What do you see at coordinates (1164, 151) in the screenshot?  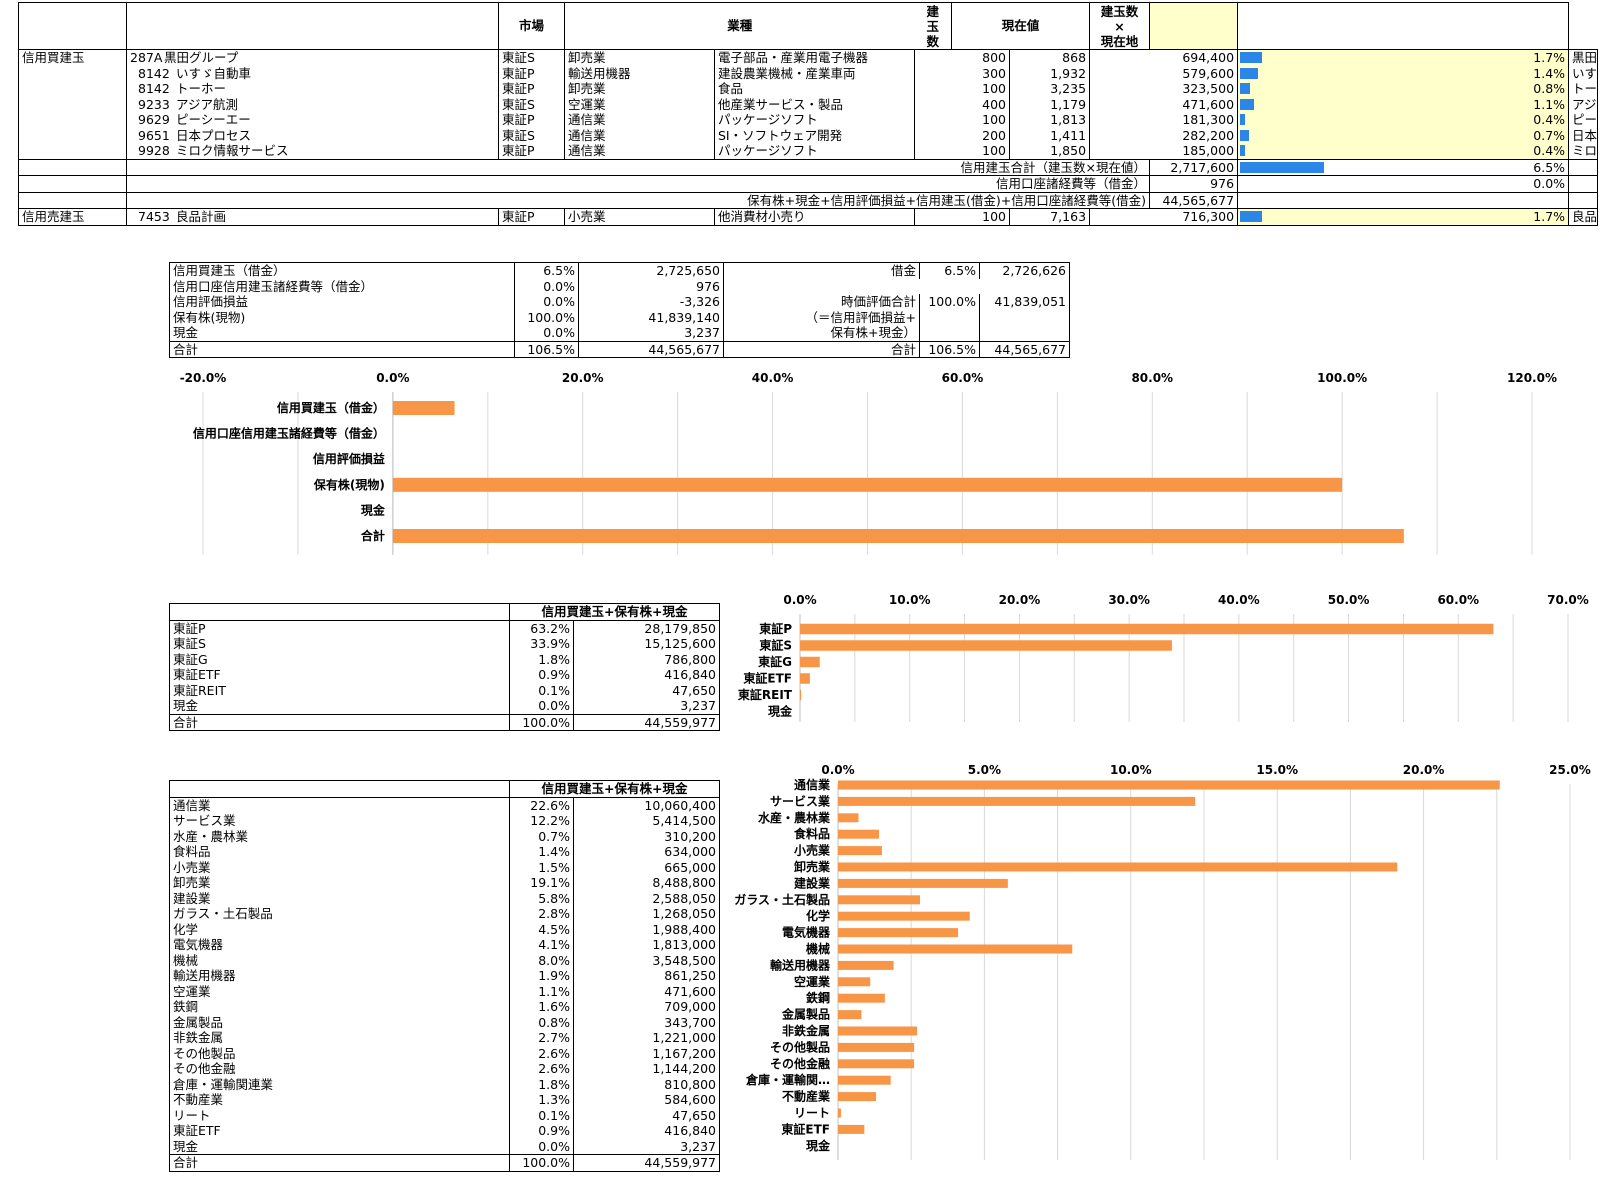 I see `position-value: 185,000` at bounding box center [1164, 151].